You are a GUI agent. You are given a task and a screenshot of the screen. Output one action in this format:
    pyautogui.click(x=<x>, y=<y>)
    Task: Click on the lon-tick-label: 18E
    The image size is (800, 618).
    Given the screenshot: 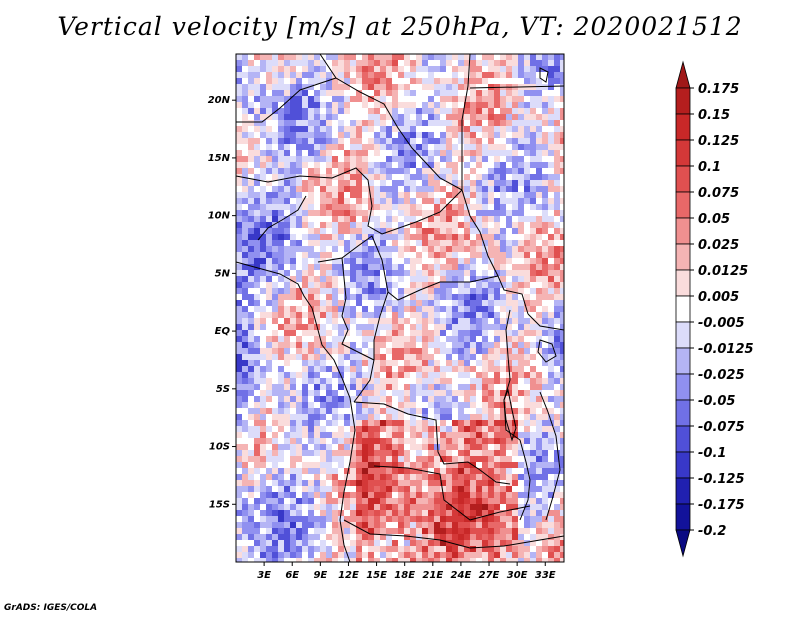 What is the action you would take?
    pyautogui.click(x=404, y=575)
    